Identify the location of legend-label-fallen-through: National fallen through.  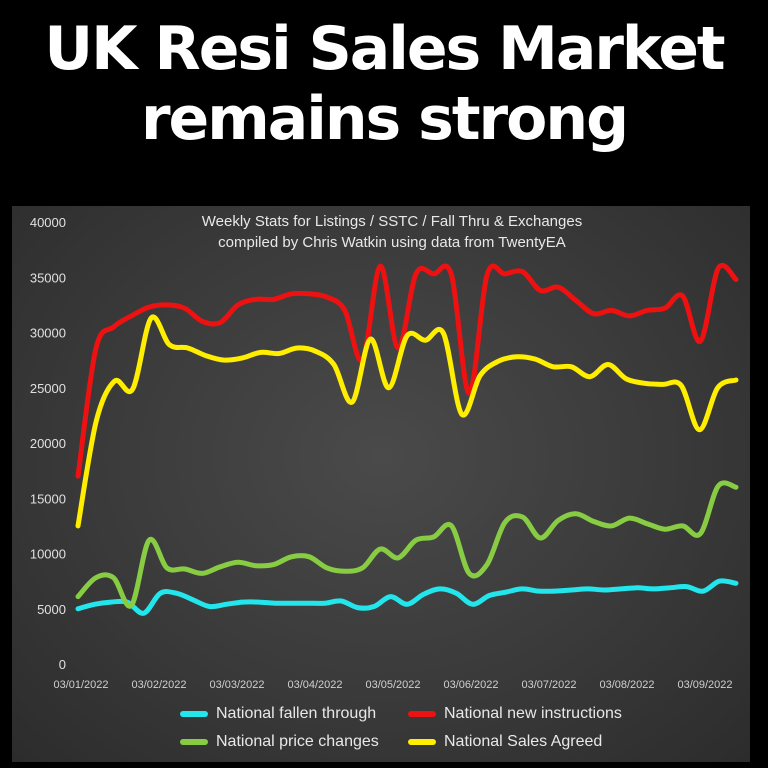
(296, 713).